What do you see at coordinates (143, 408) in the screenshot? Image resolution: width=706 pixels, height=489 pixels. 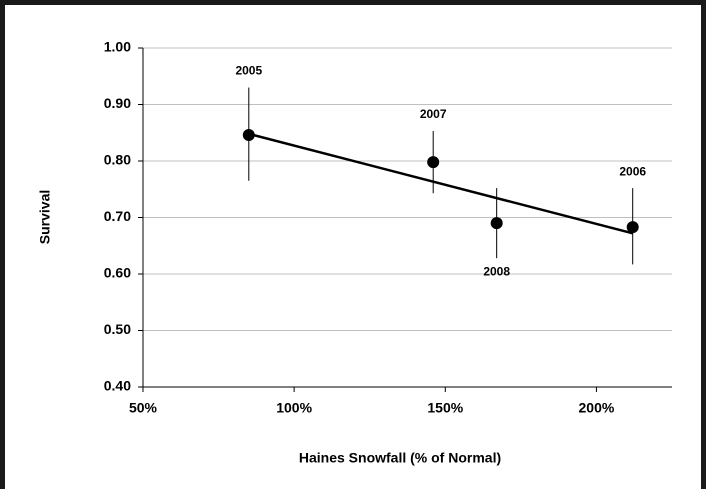 I see `x-tick-label: 50%` at bounding box center [143, 408].